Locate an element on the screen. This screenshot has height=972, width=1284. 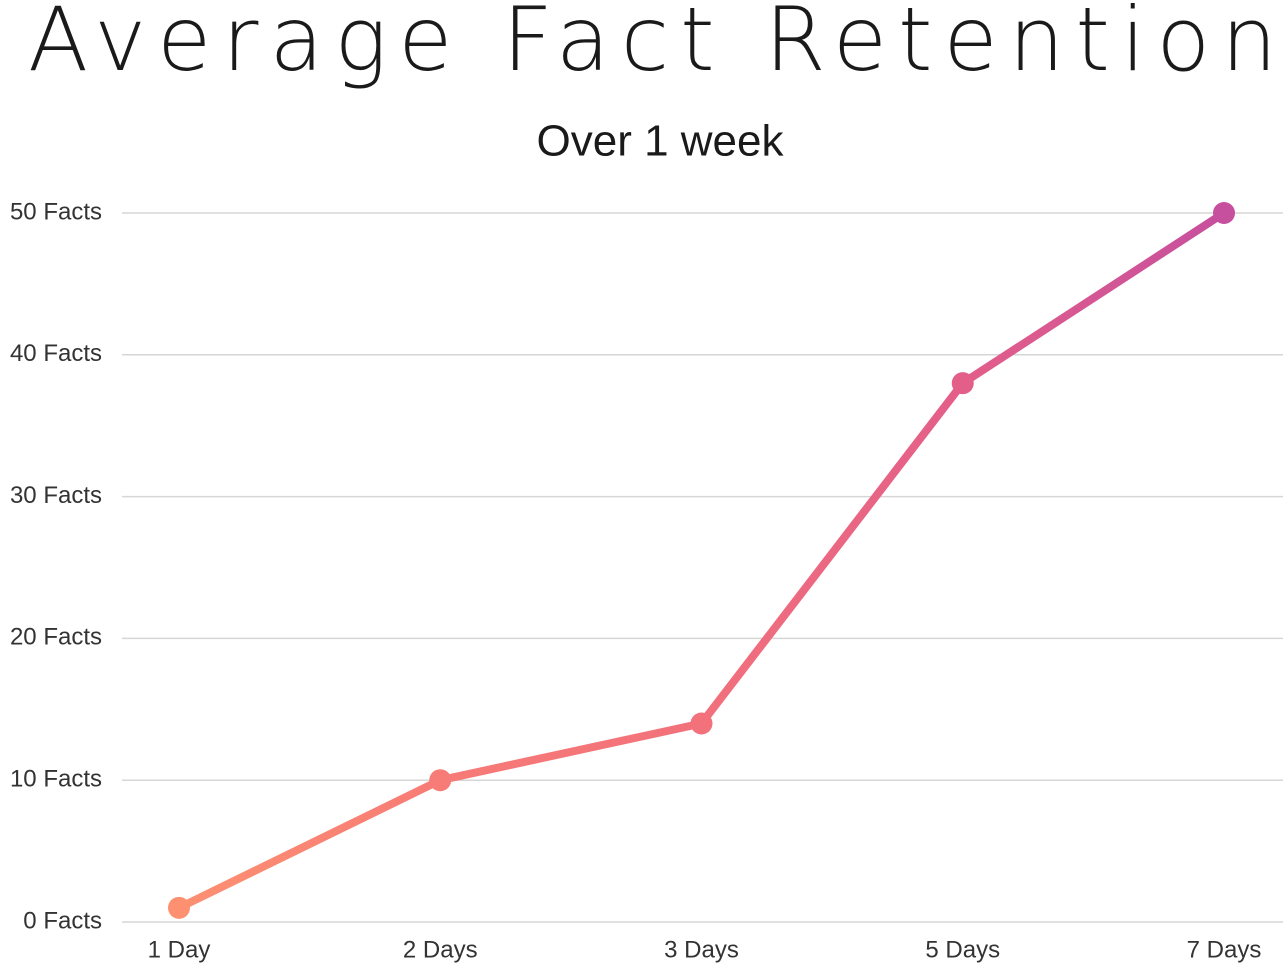
x-tick-label: 3 Days is located at coordinates (701, 949).